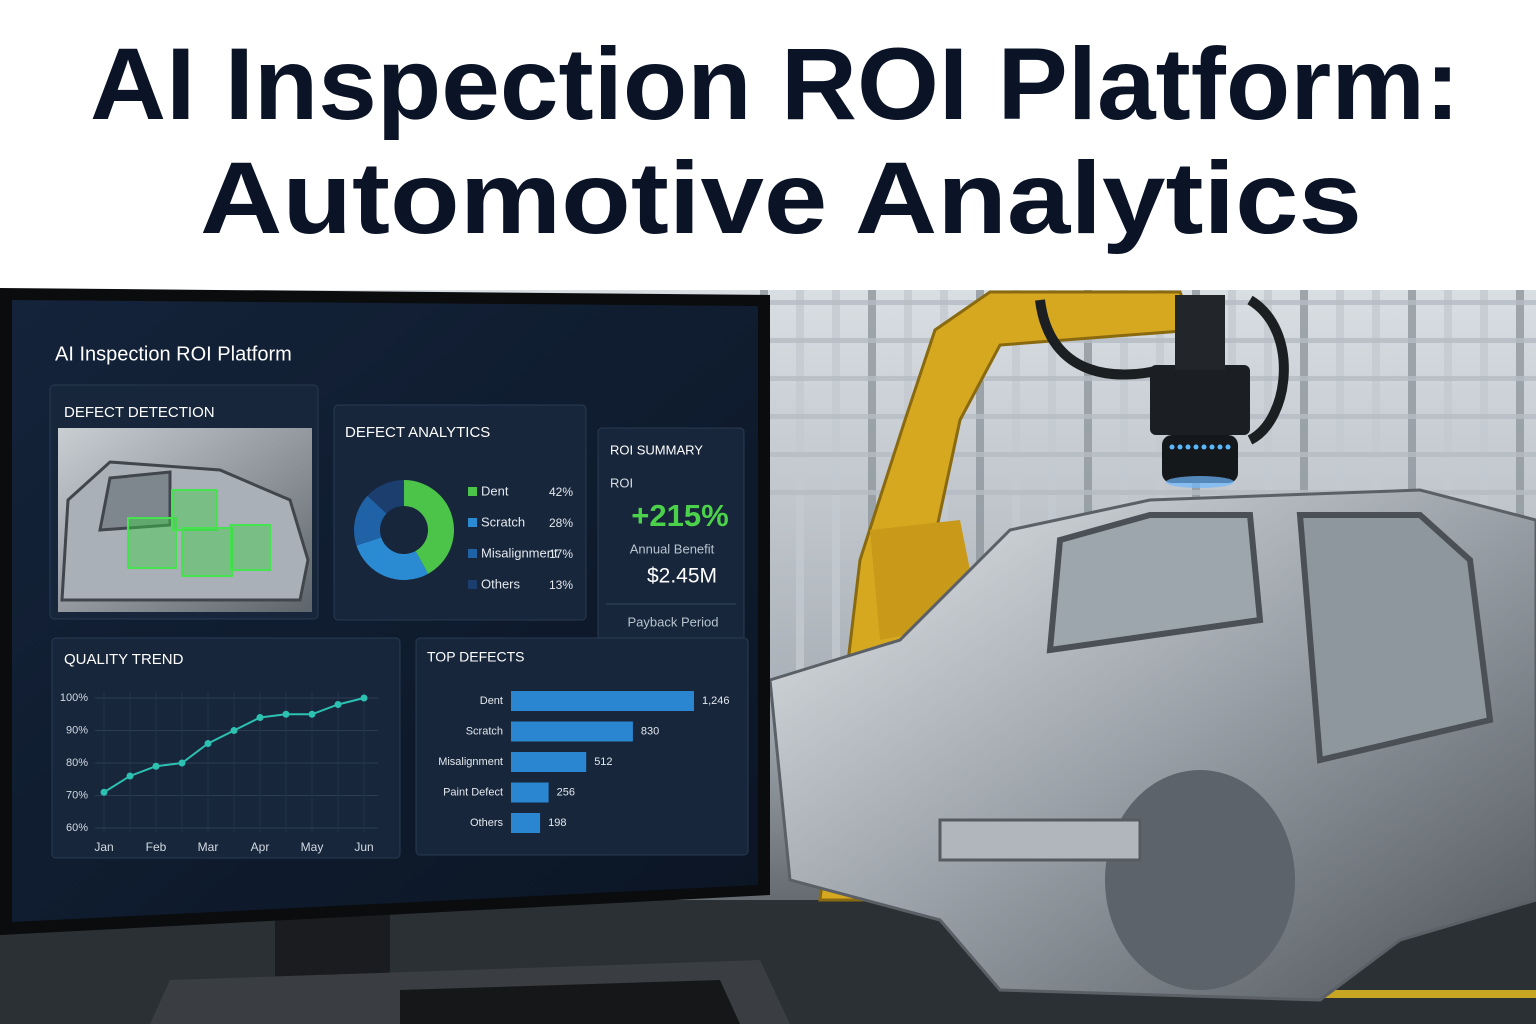 This screenshot has width=1536, height=1024. I want to click on camera-glow, so click(1200, 482).